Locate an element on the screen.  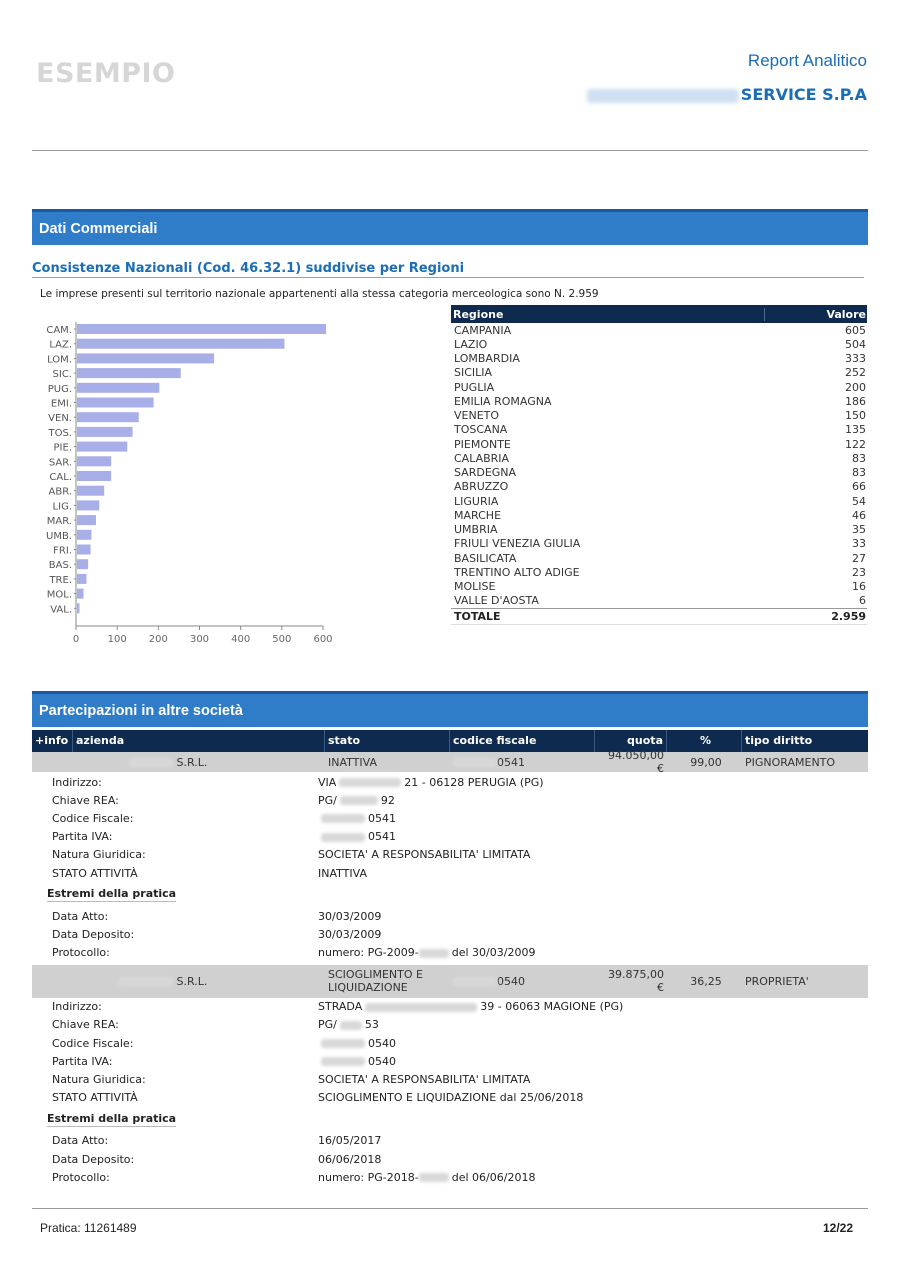
category-label: MOL. is located at coordinates (59, 595).